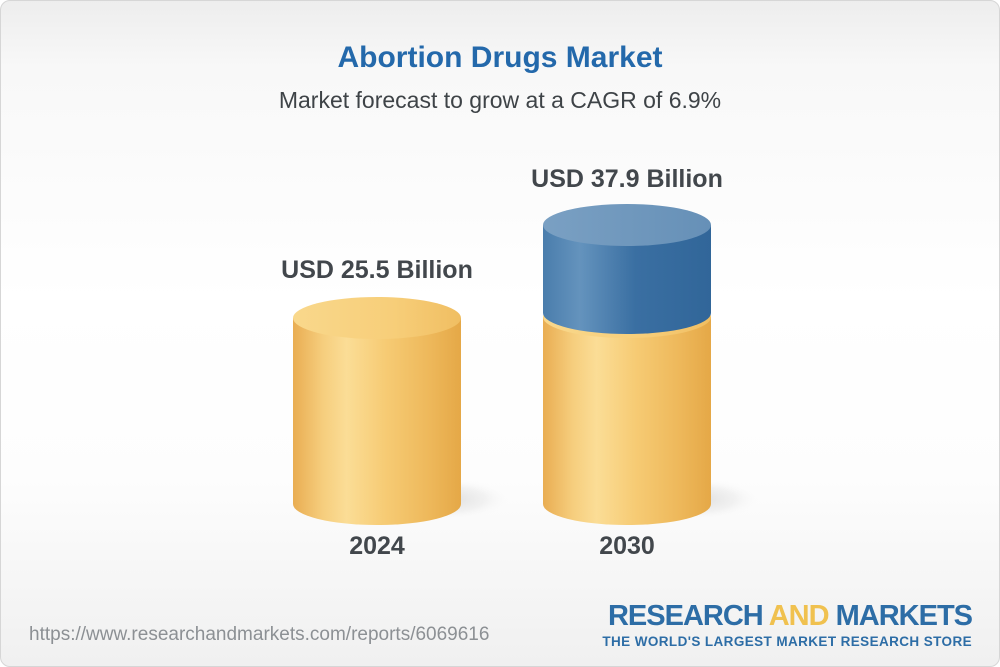  I want to click on logo-word-markets: MARKETS, so click(904, 616).